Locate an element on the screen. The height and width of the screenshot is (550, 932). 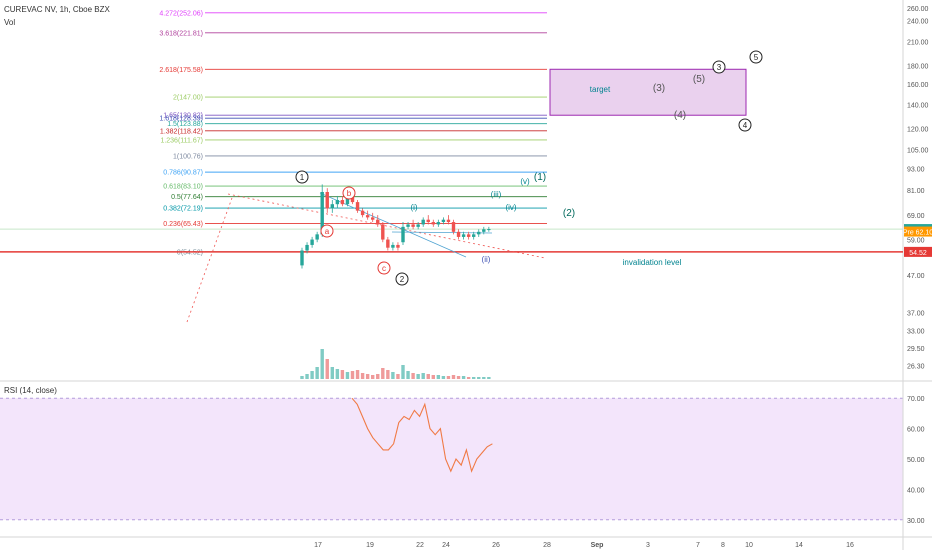
rsi-tick-label: 30.00 is located at coordinates (916, 521).